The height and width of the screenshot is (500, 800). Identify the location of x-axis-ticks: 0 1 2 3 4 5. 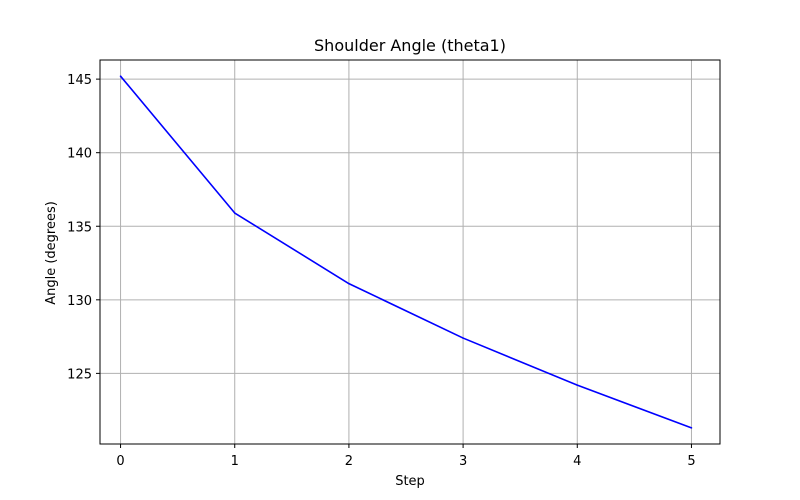
(406, 456).